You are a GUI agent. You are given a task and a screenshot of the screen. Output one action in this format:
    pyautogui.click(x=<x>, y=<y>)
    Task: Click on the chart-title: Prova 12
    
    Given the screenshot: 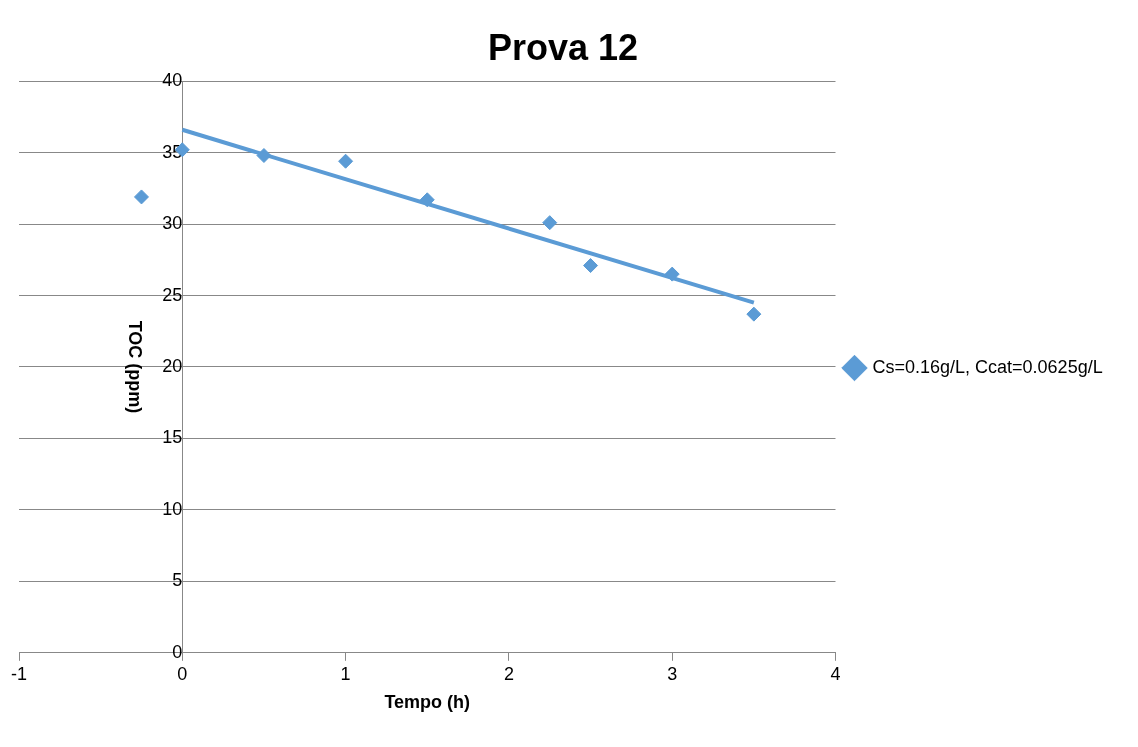 What is the action you would take?
    pyautogui.click(x=563, y=47)
    